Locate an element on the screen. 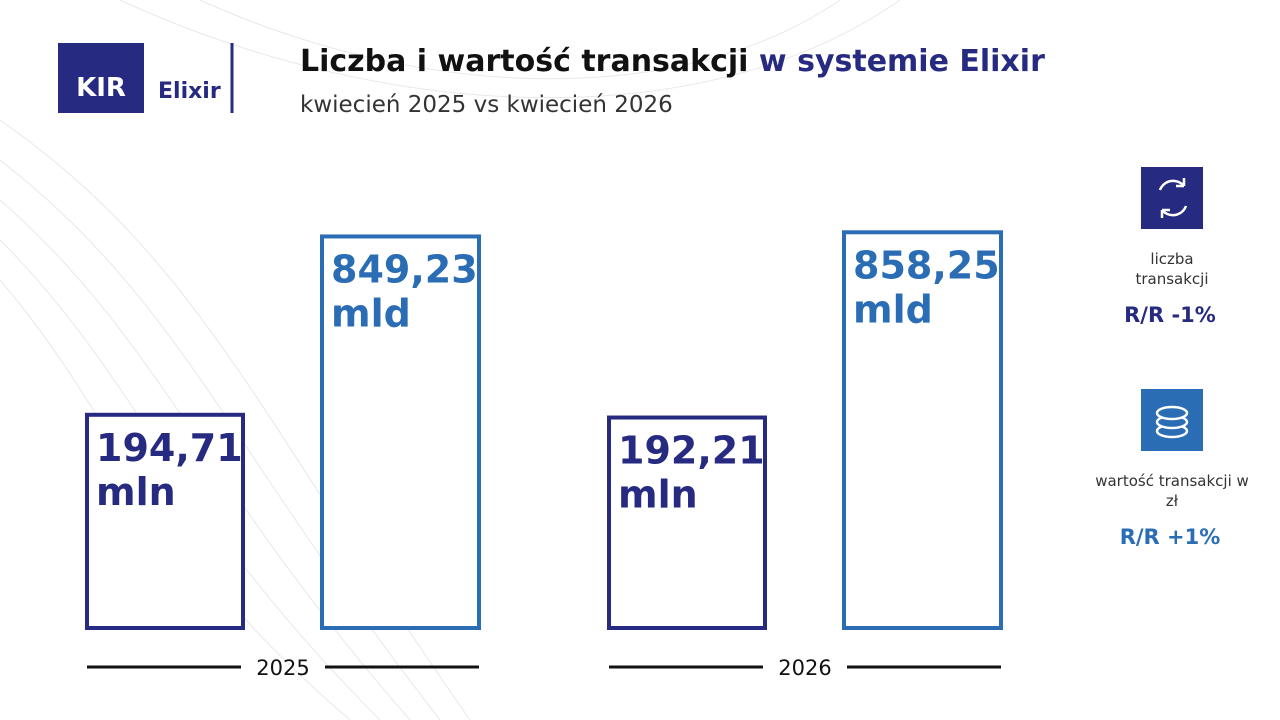  x-tick-label: 2026 is located at coordinates (804, 668).